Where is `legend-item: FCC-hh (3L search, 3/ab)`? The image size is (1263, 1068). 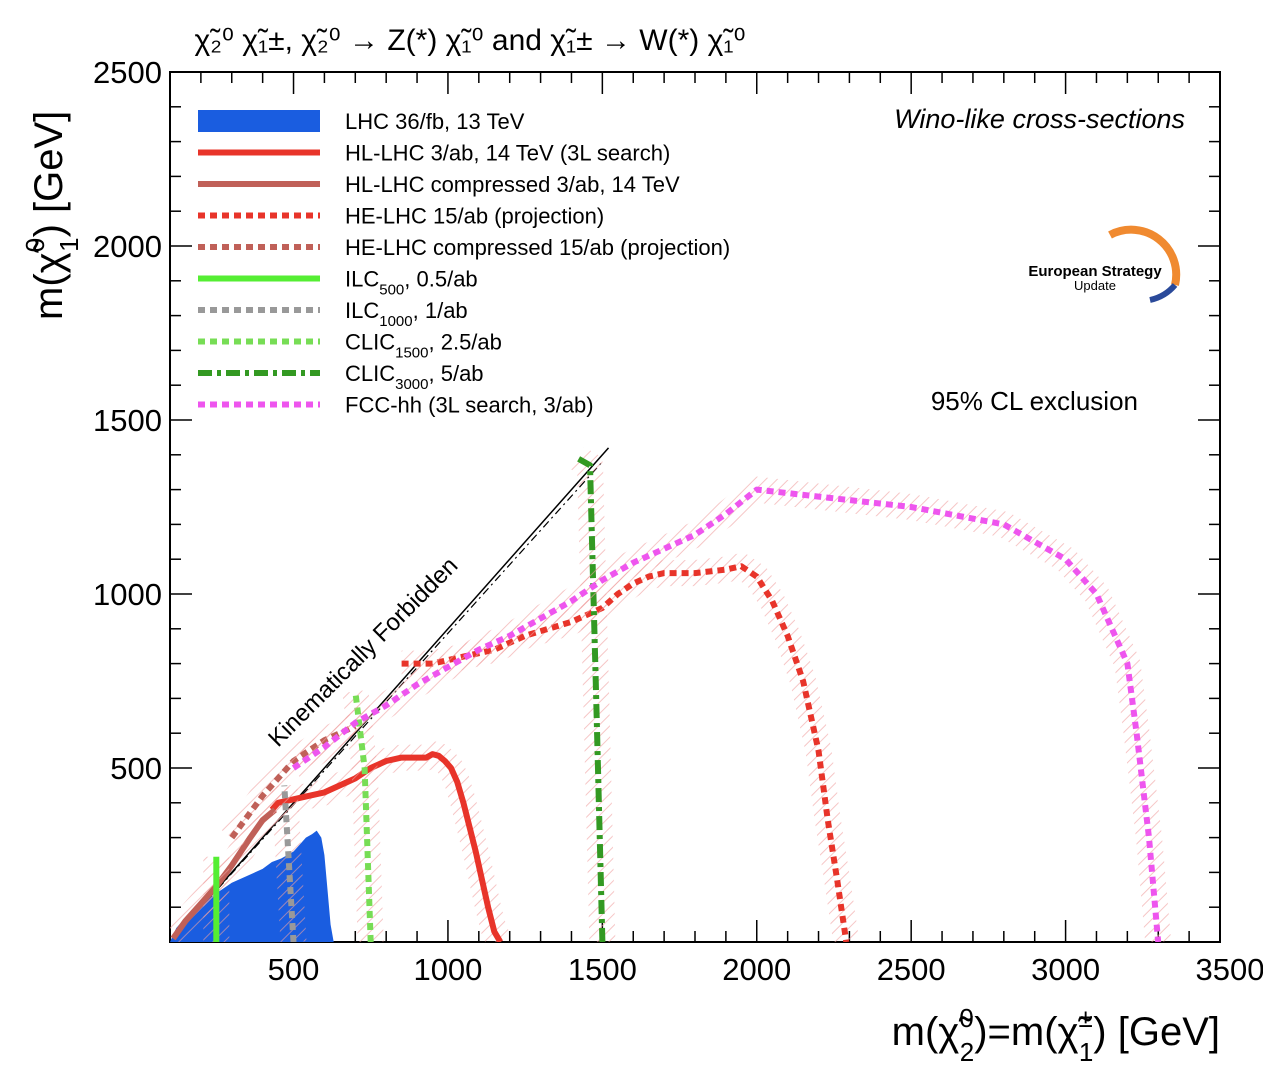 legend-item: FCC-hh (3L search, 3/ab) is located at coordinates (396, 405).